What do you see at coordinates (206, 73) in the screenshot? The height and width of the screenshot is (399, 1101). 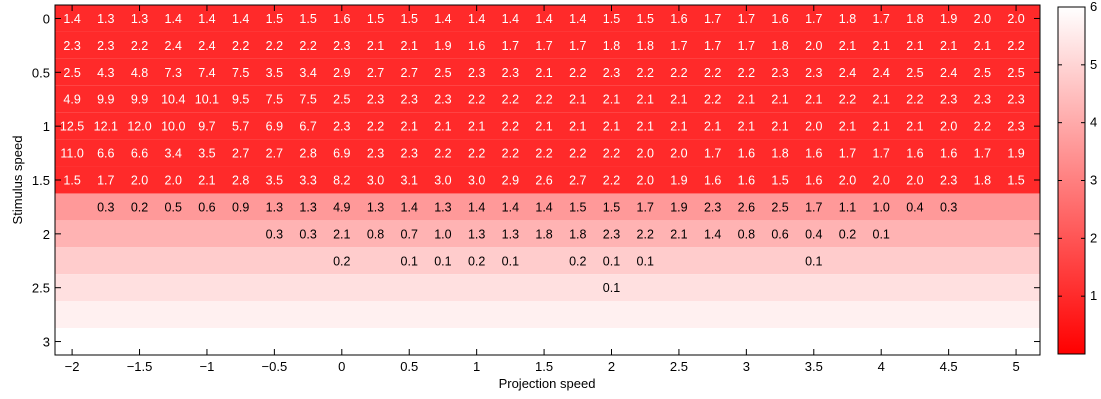 I see `cell-value-label: 7.4` at bounding box center [206, 73].